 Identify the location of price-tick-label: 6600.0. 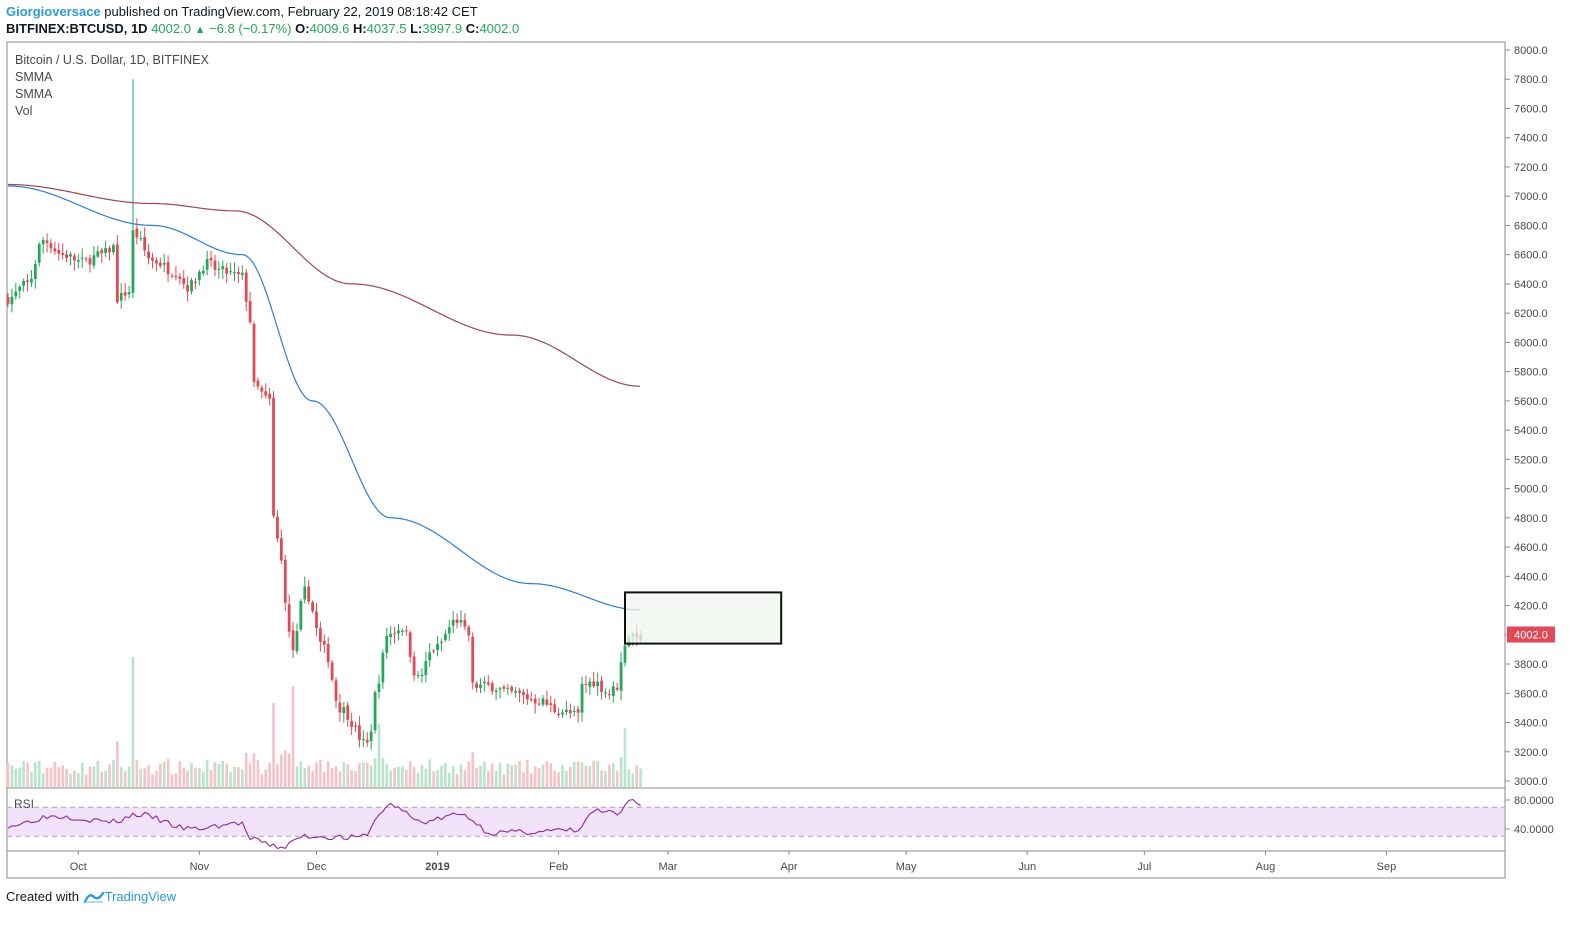
(1531, 256).